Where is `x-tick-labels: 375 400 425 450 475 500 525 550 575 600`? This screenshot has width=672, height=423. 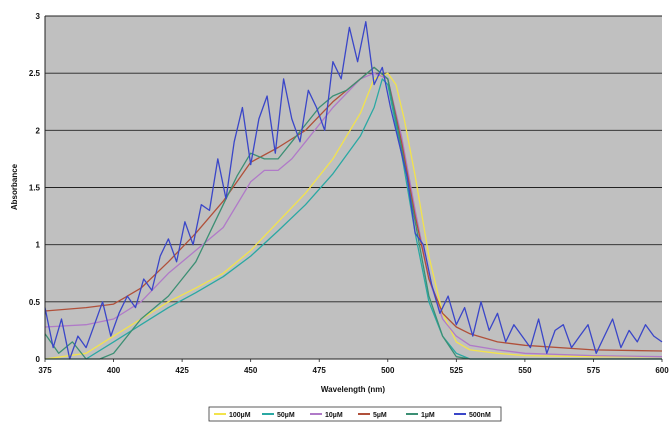 x-tick-labels: 375 400 425 450 475 500 525 550 575 600 is located at coordinates (353, 367).